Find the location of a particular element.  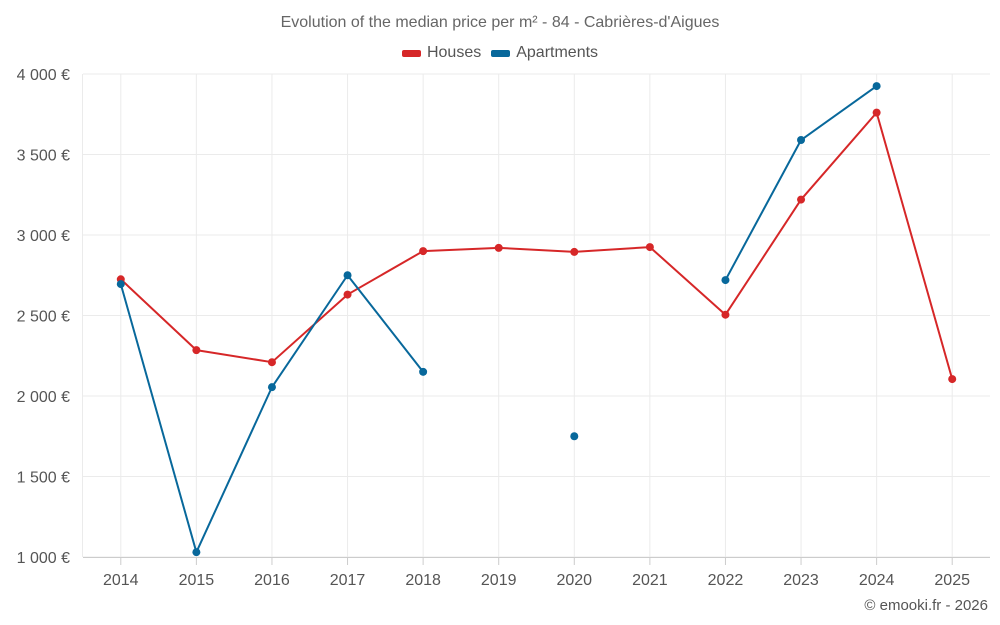

x-tick-label: 2019 is located at coordinates (499, 580).